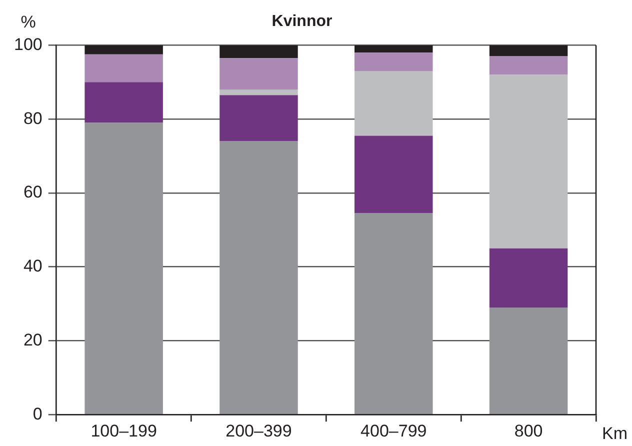  What do you see at coordinates (259, 430) in the screenshot?
I see `x-tick-label: 200–399` at bounding box center [259, 430].